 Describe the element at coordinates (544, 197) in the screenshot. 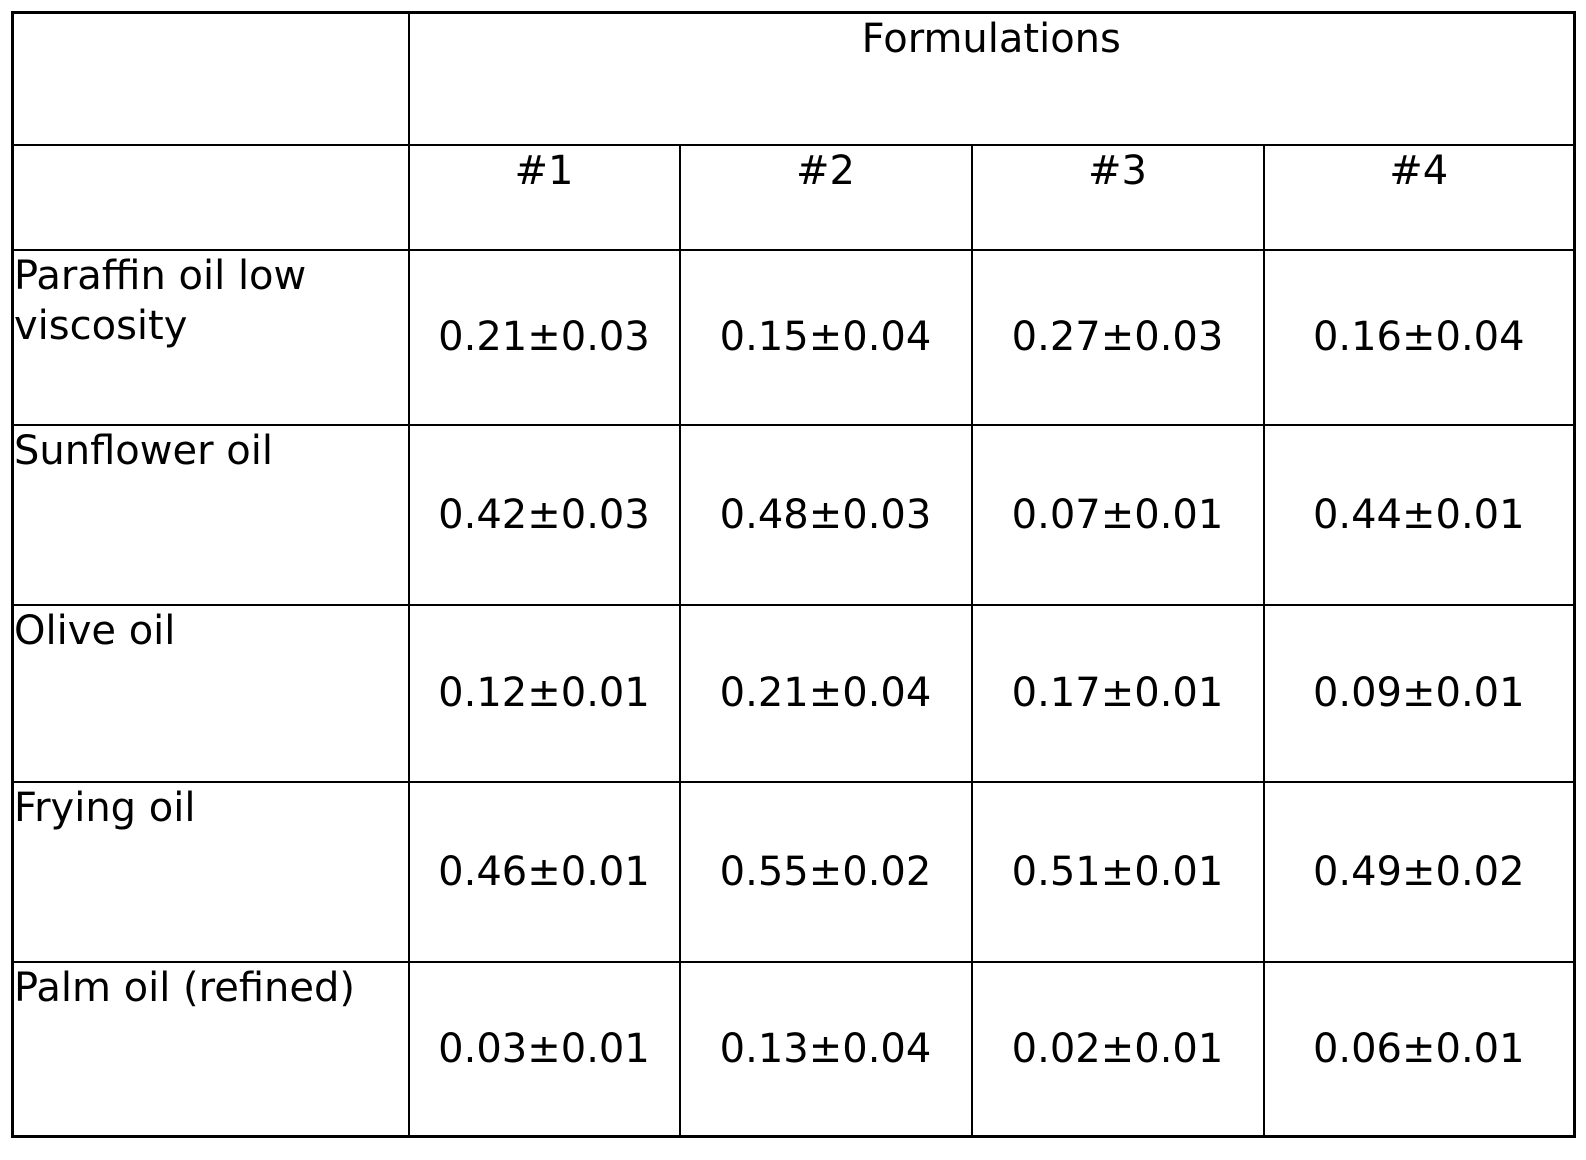

I see `column-header-1: #1` at that location.